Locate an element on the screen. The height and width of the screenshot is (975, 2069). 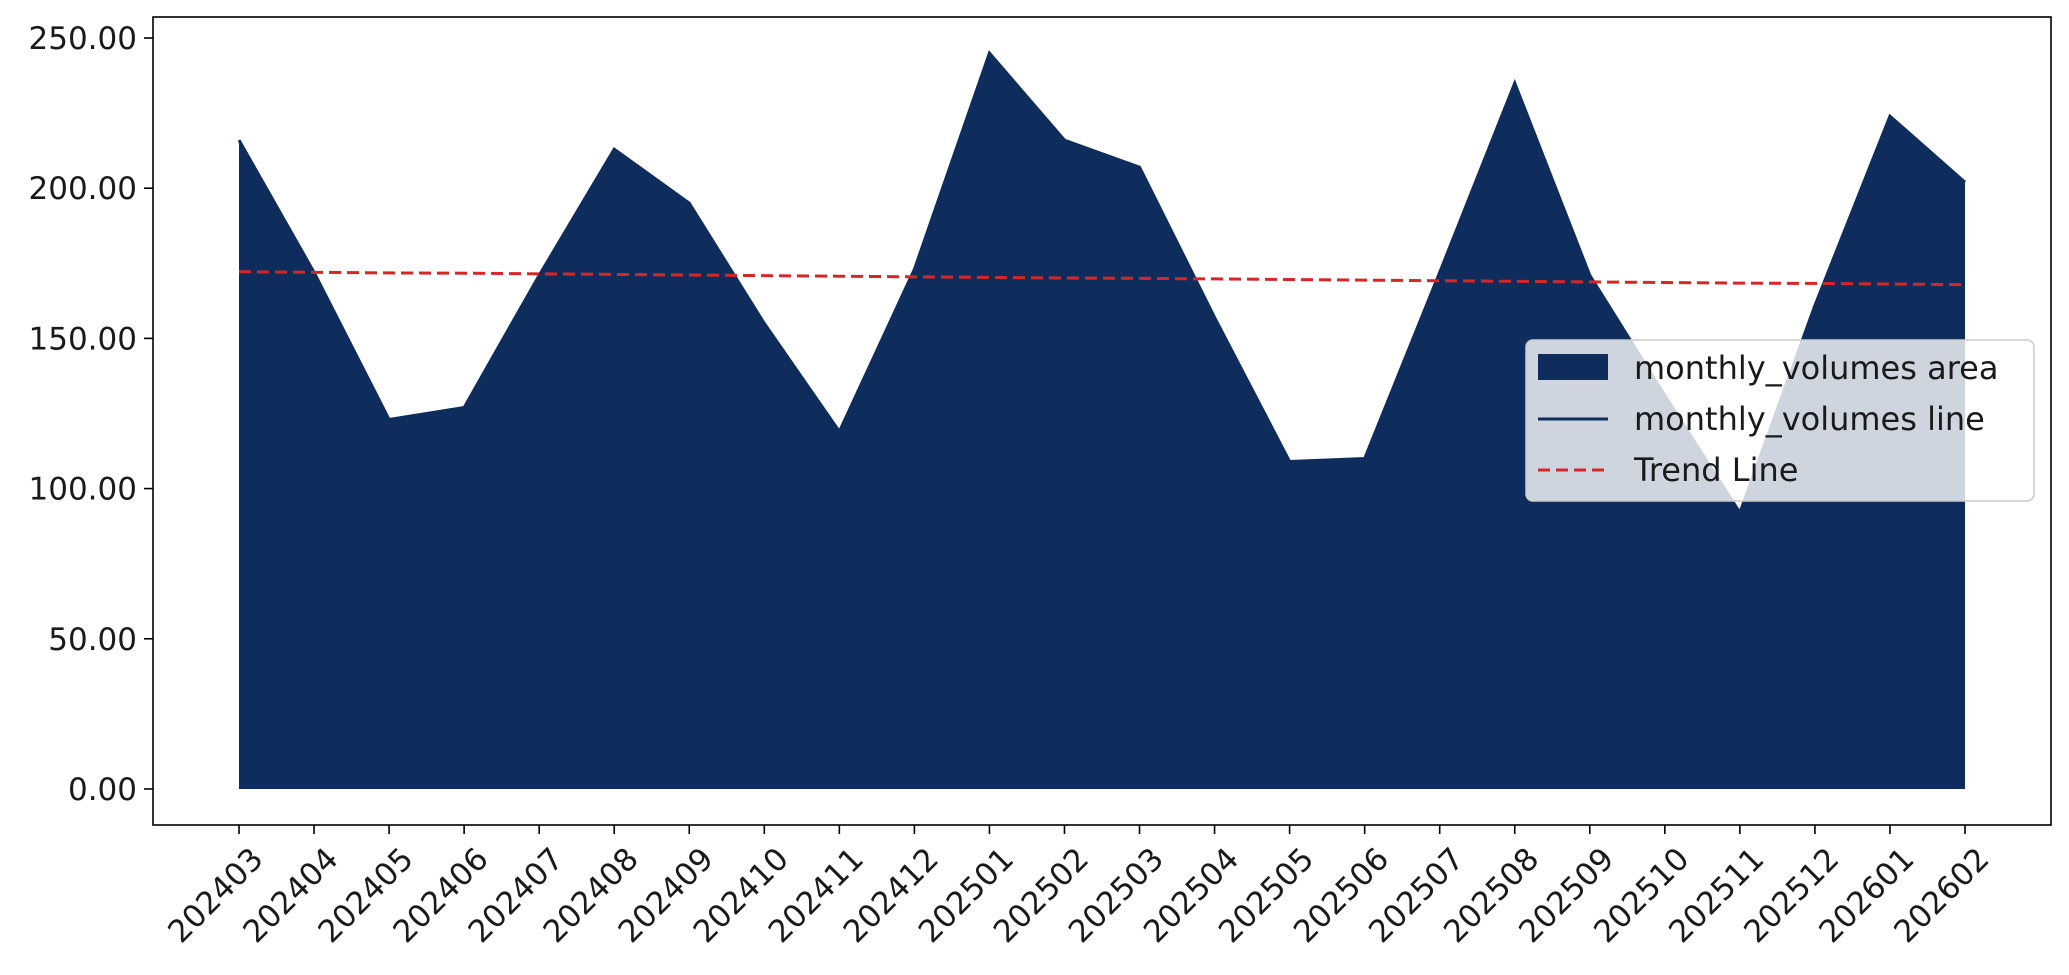
y-tick-label: 50.00 is located at coordinates (92, 640).